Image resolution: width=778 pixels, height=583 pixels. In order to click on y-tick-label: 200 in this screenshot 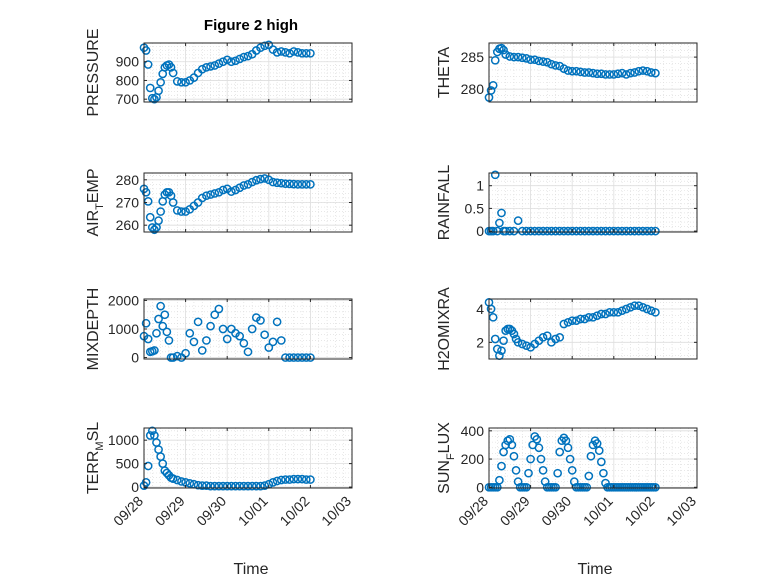, I will do `click(473, 459)`.